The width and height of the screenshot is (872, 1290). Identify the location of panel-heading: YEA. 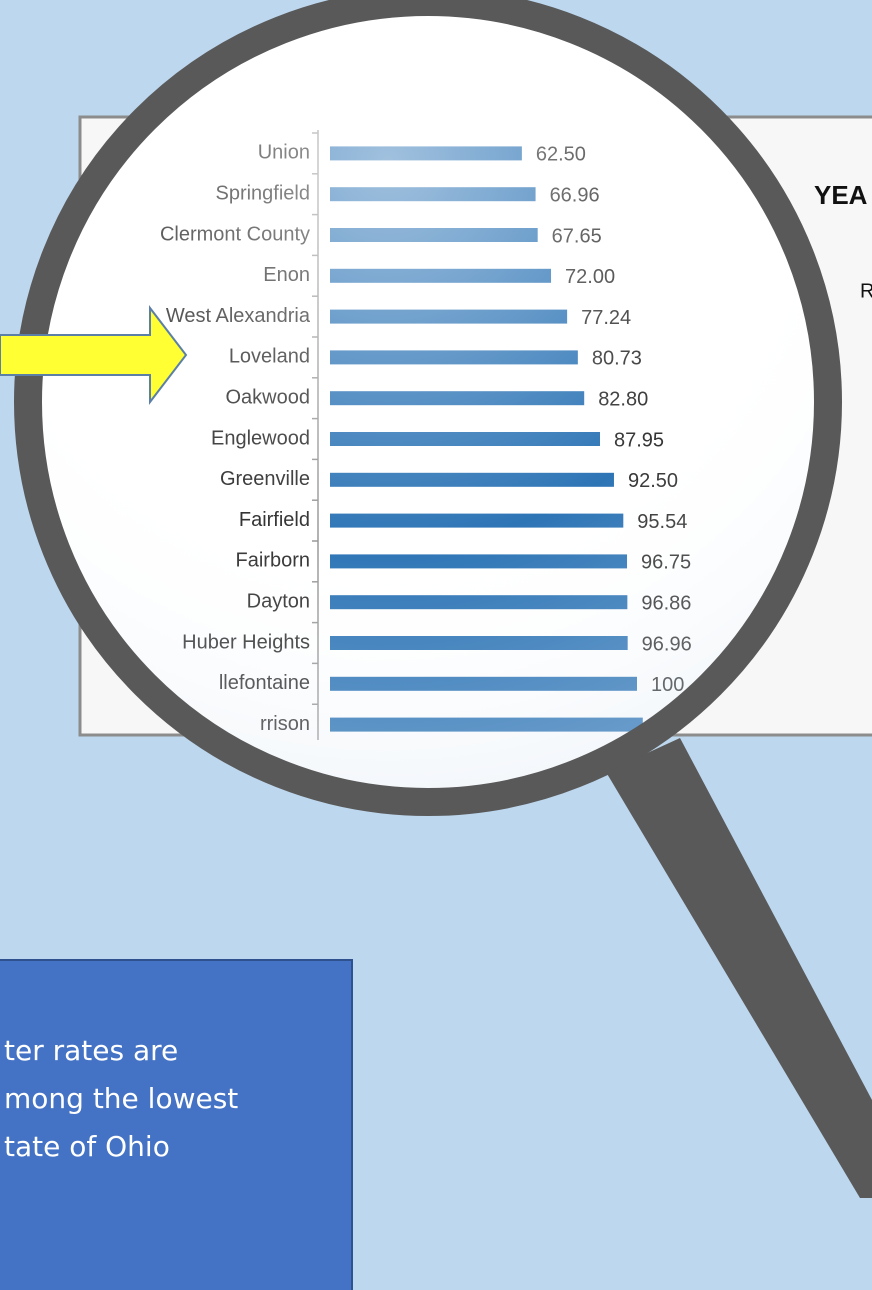
(841, 195).